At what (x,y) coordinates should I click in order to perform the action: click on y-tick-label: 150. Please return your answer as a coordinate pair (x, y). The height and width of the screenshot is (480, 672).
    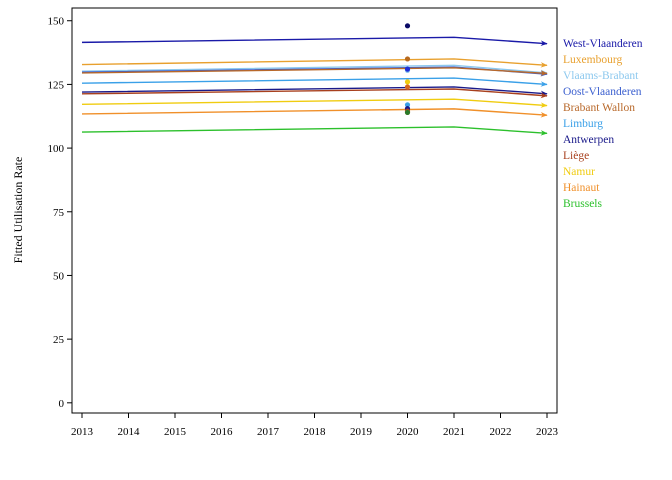
    Looking at the image, I should click on (56, 22).